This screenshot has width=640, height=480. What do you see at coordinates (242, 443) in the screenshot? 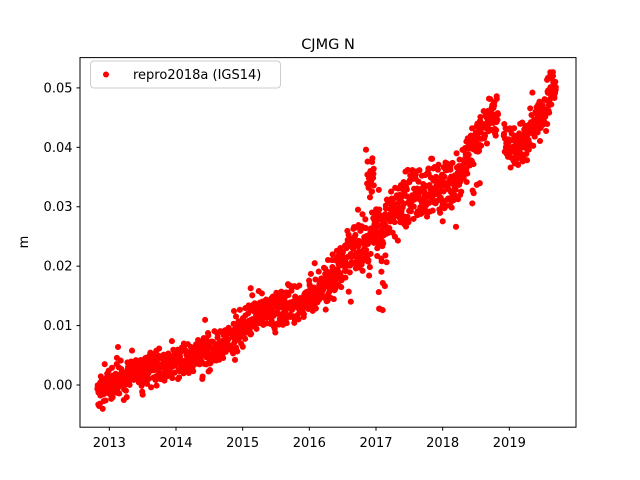
I see `x-tick-label: 2015` at bounding box center [242, 443].